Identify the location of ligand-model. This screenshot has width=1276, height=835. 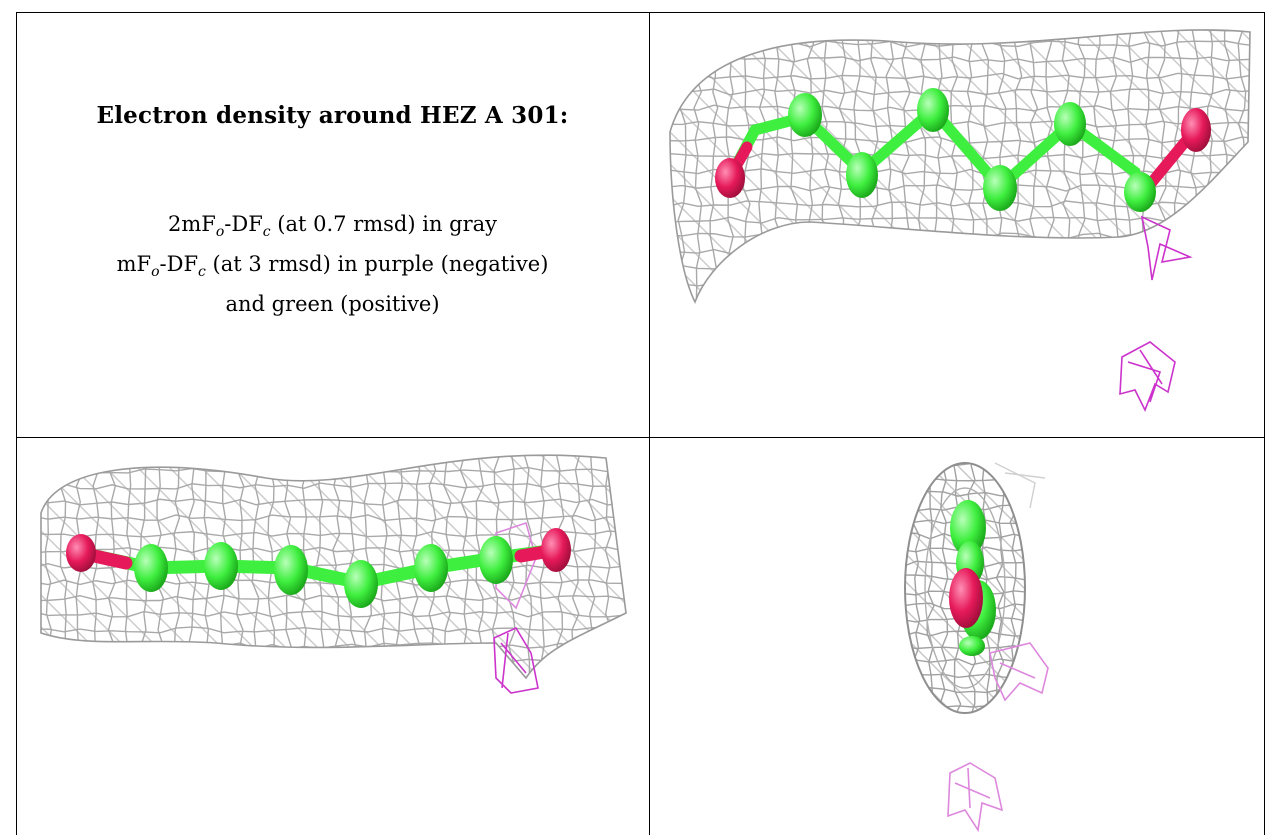
(318, 568).